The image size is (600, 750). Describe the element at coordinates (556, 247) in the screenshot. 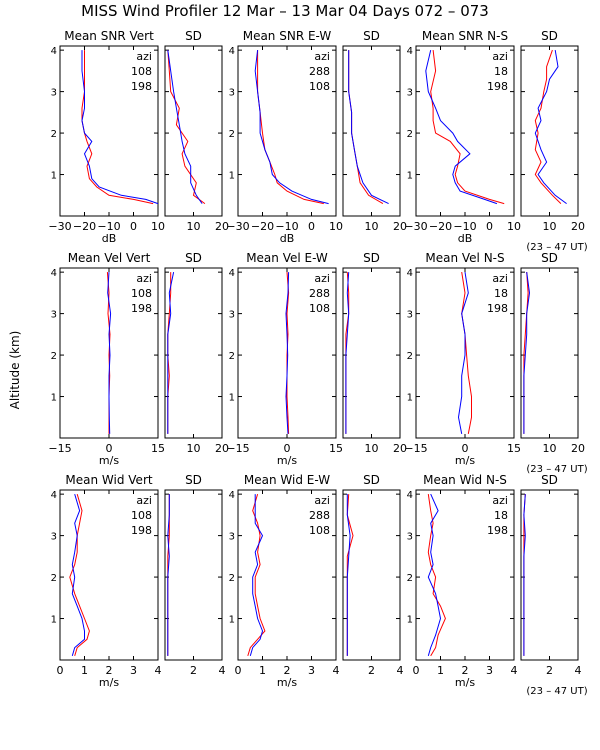

I see `time-range-note: (23 – 47 UT)` at that location.